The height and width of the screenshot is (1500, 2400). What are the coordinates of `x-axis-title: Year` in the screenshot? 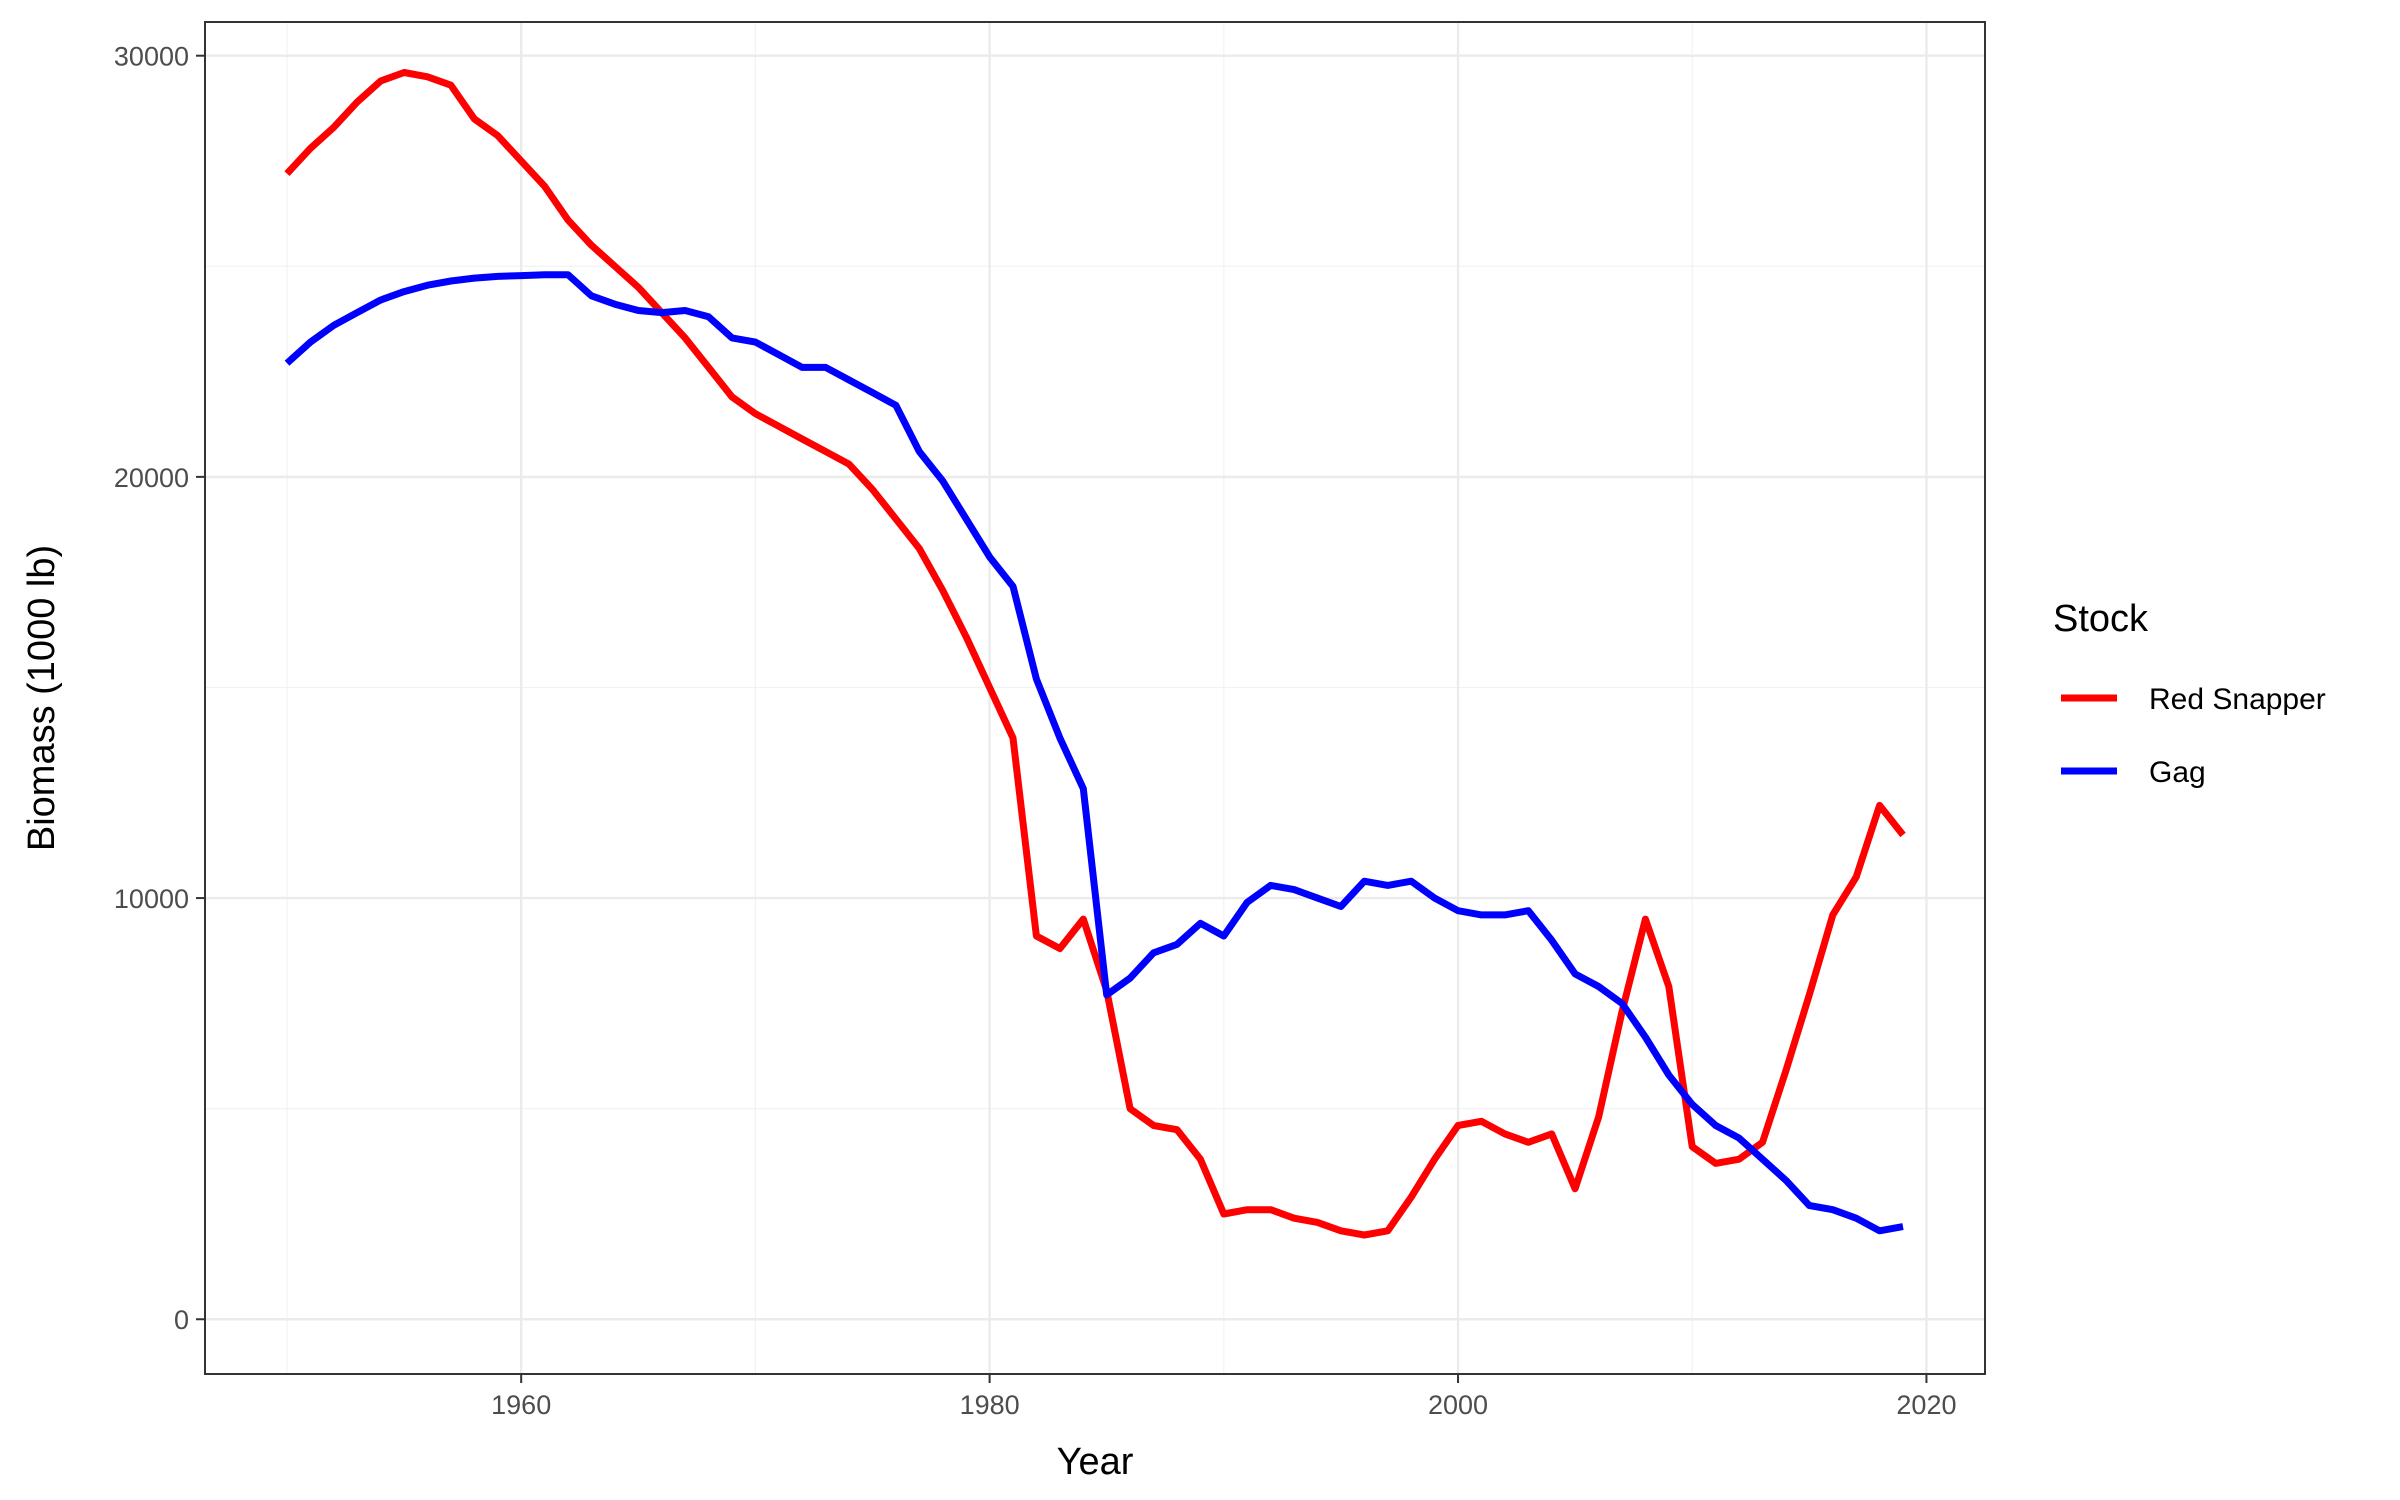 It's located at (1095, 1462).